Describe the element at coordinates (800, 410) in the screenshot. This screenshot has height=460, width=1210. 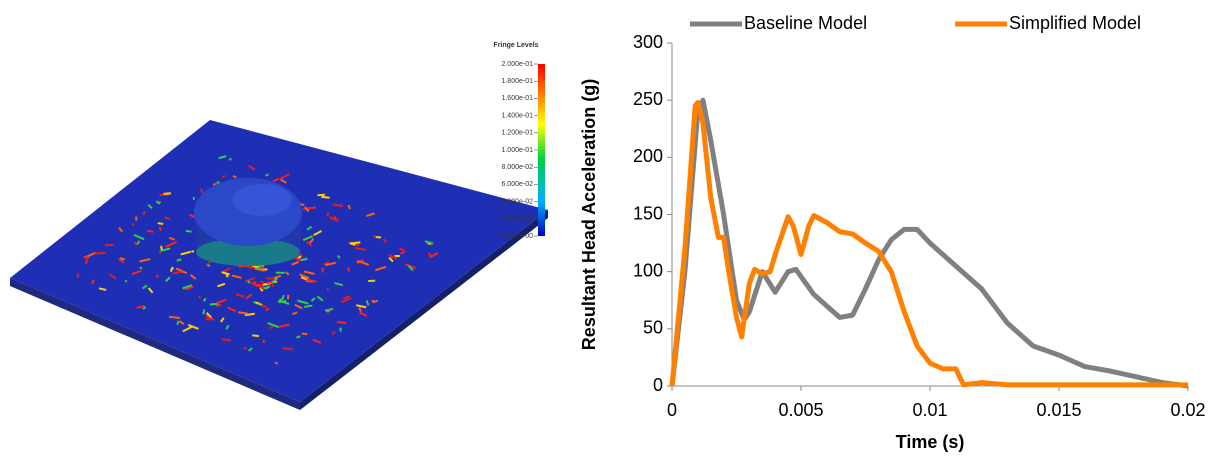
I see `x-tick-label: 0.005` at that location.